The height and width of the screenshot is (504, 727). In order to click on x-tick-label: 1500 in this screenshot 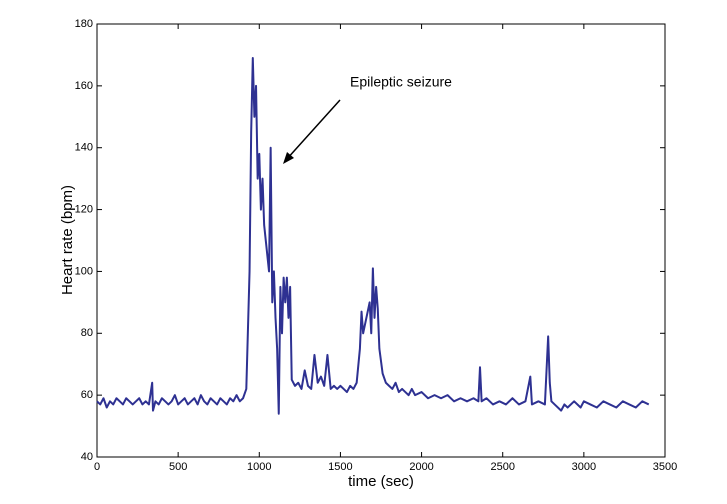, I will do `click(340, 467)`.